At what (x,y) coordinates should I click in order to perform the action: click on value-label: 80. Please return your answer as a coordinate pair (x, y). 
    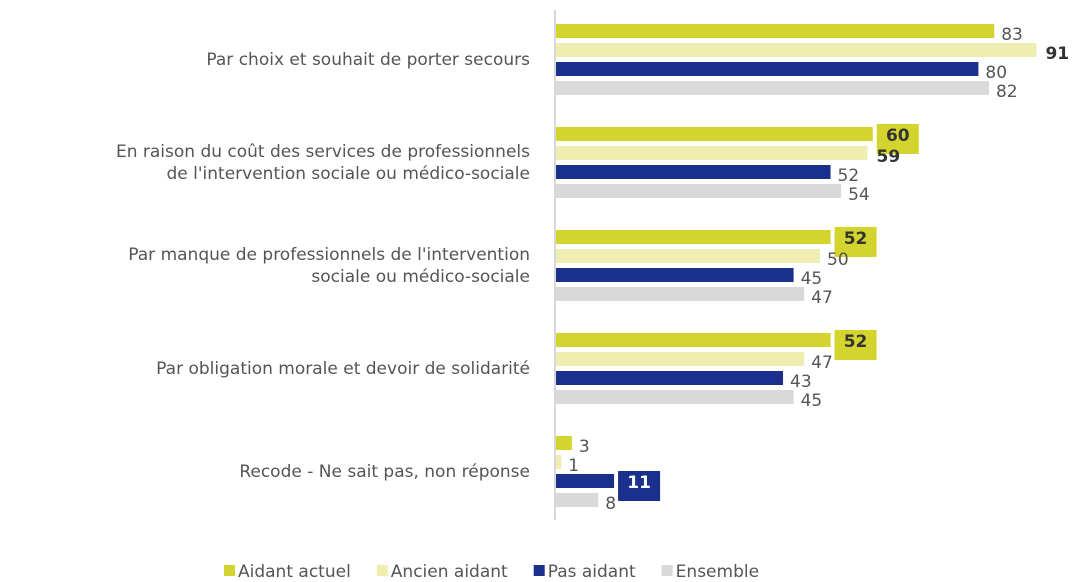
    Looking at the image, I should click on (996, 73).